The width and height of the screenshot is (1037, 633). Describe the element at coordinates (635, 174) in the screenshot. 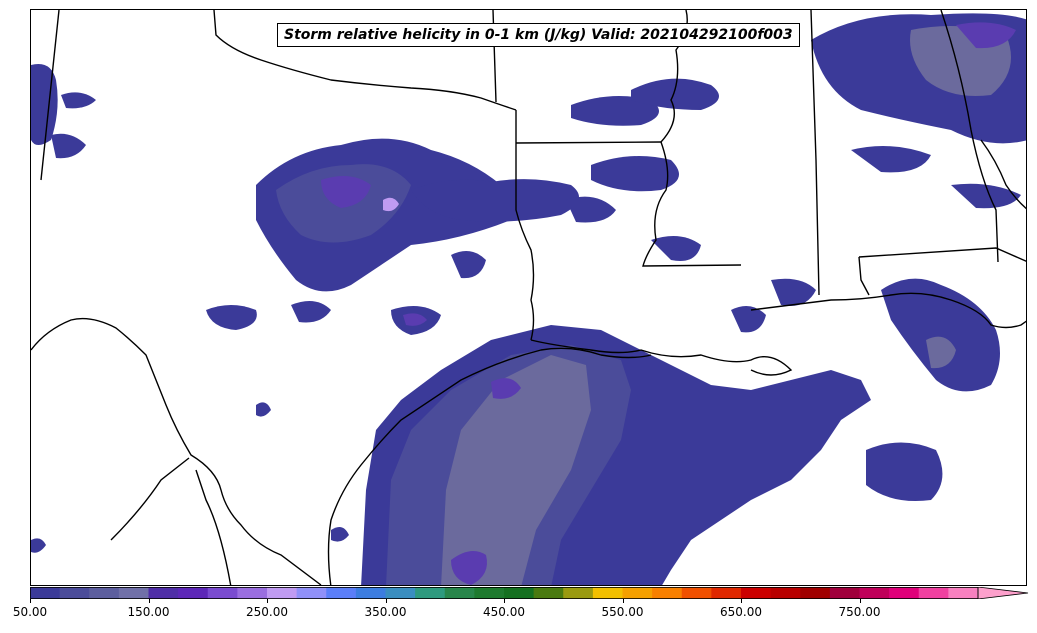

I see `contour-band2` at that location.